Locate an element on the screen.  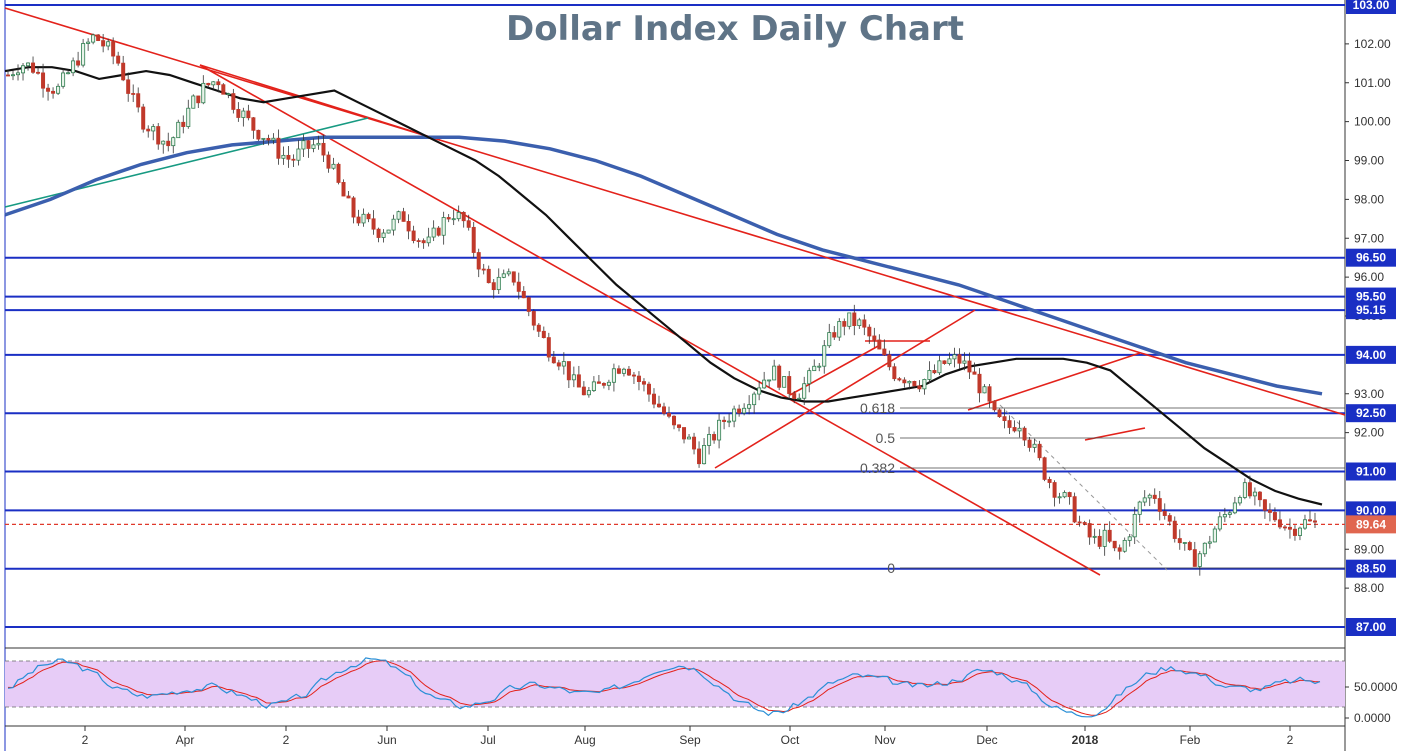
y-tick-label: 99.00 is located at coordinates (1369, 161).